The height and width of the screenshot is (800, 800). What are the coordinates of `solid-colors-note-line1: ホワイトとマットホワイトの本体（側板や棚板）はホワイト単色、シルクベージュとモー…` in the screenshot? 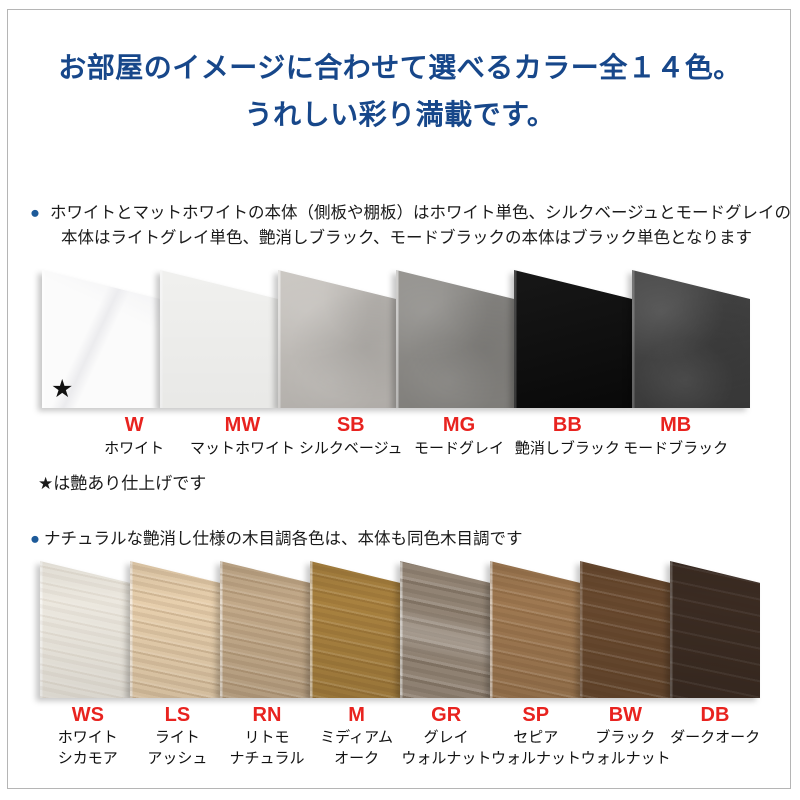 It's located at (420, 213).